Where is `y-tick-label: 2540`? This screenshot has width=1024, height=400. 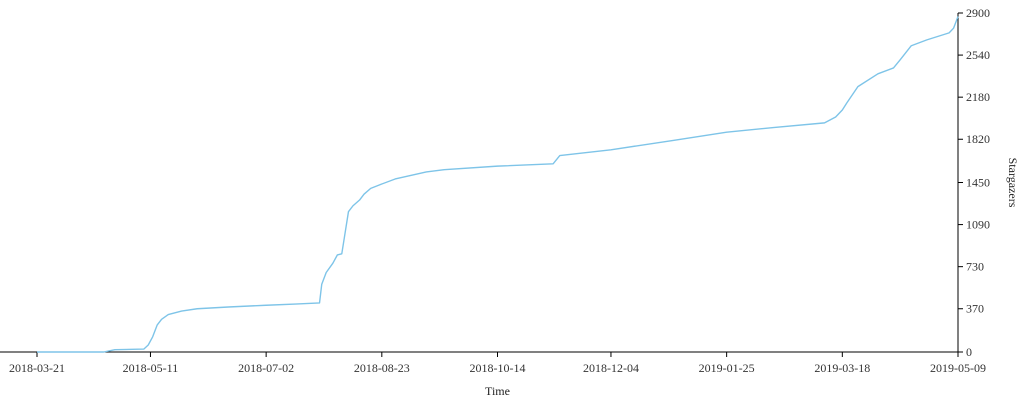
y-tick-label: 2540 is located at coordinates (978, 55).